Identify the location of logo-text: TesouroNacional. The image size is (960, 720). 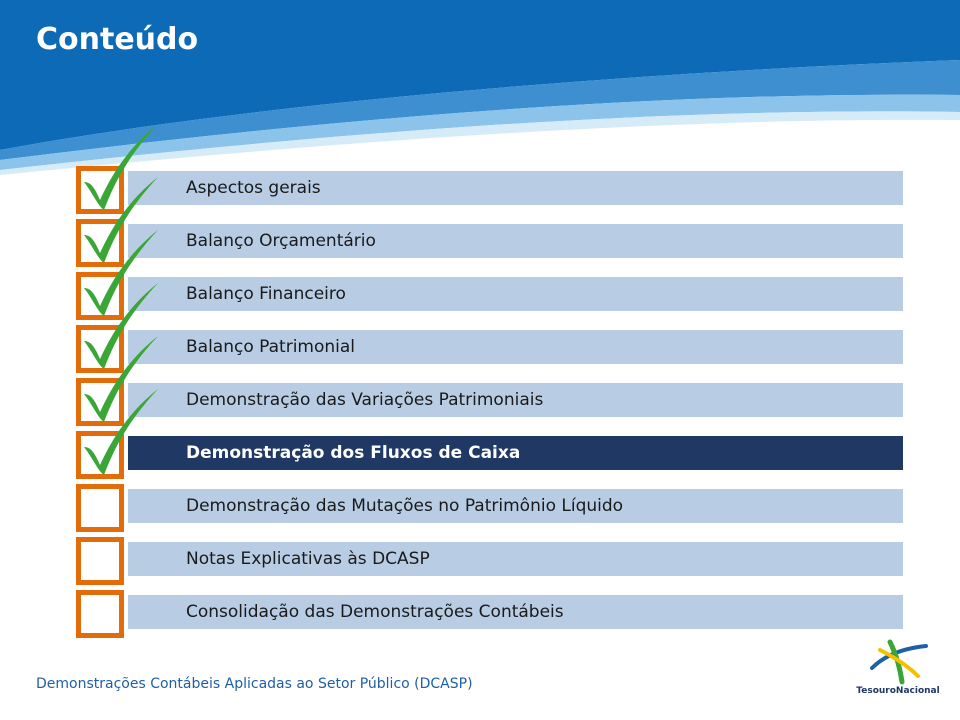
(898, 691).